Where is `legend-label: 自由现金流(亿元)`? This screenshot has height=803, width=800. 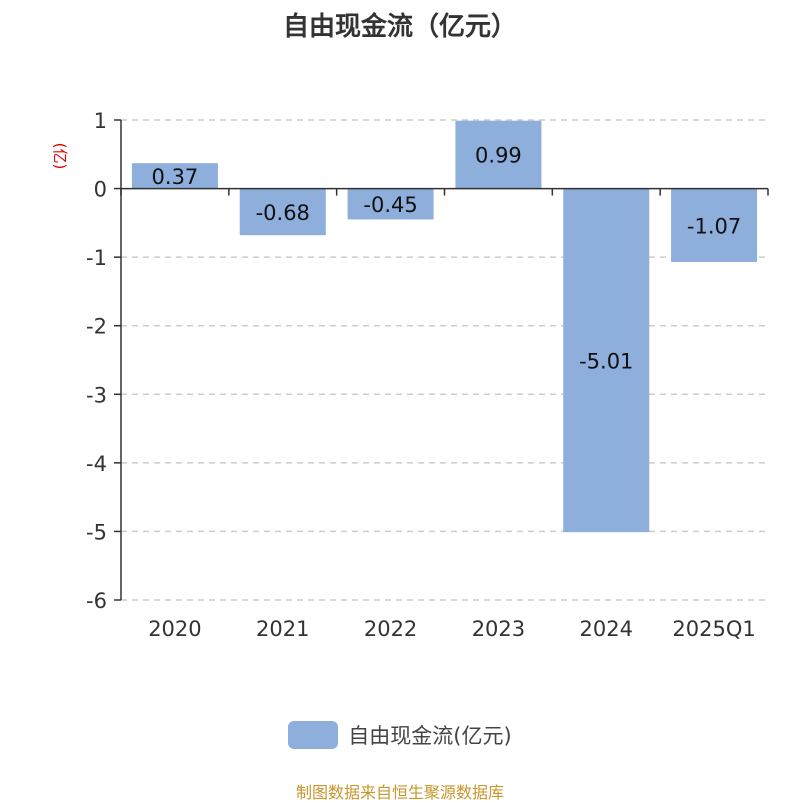
legend-label: 自由现金流(亿元) is located at coordinates (430, 736).